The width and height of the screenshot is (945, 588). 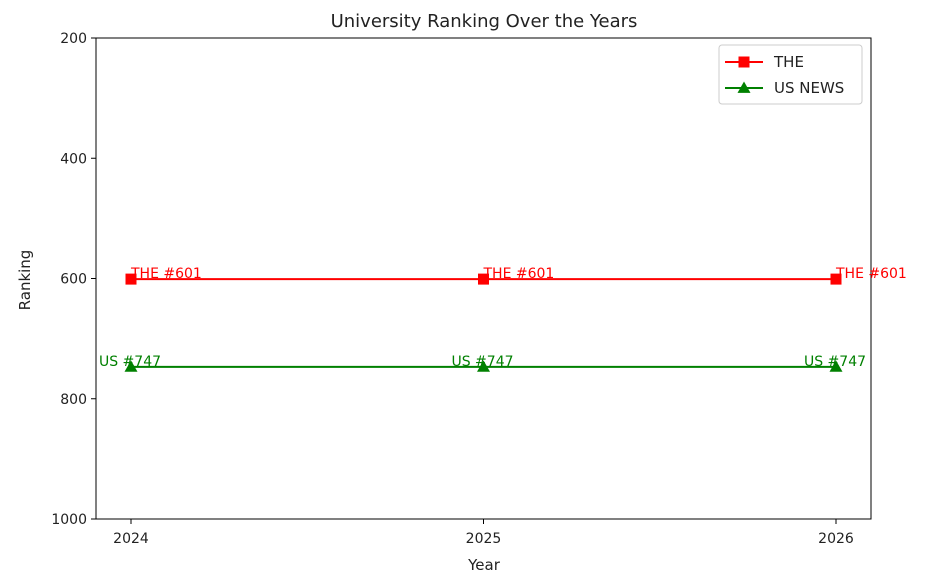 What do you see at coordinates (73, 39) in the screenshot?
I see `y-tick-label: 200` at bounding box center [73, 39].